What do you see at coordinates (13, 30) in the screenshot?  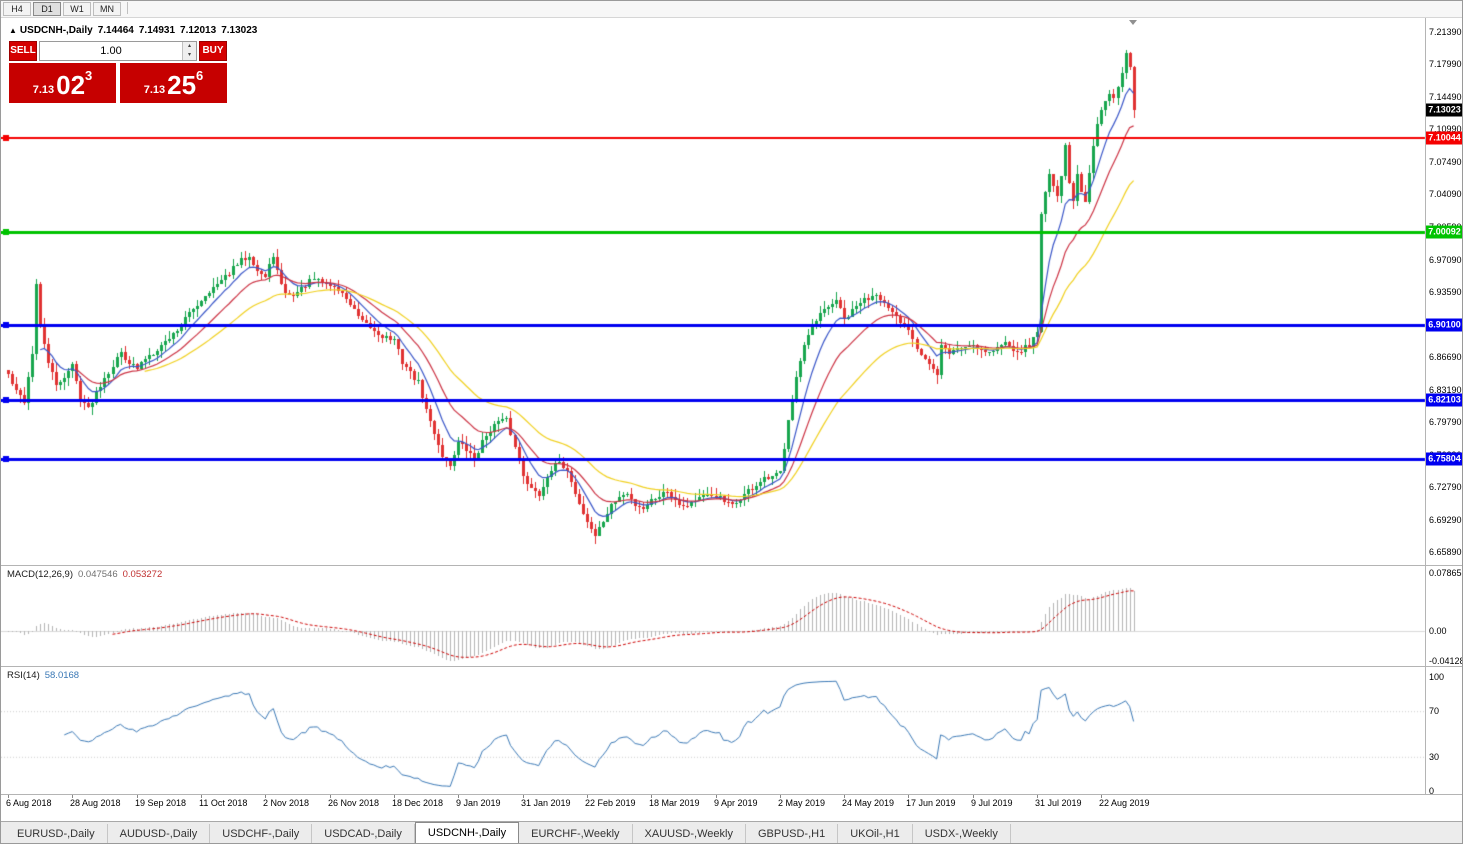 I see `price-direction-icon: ▲` at bounding box center [13, 30].